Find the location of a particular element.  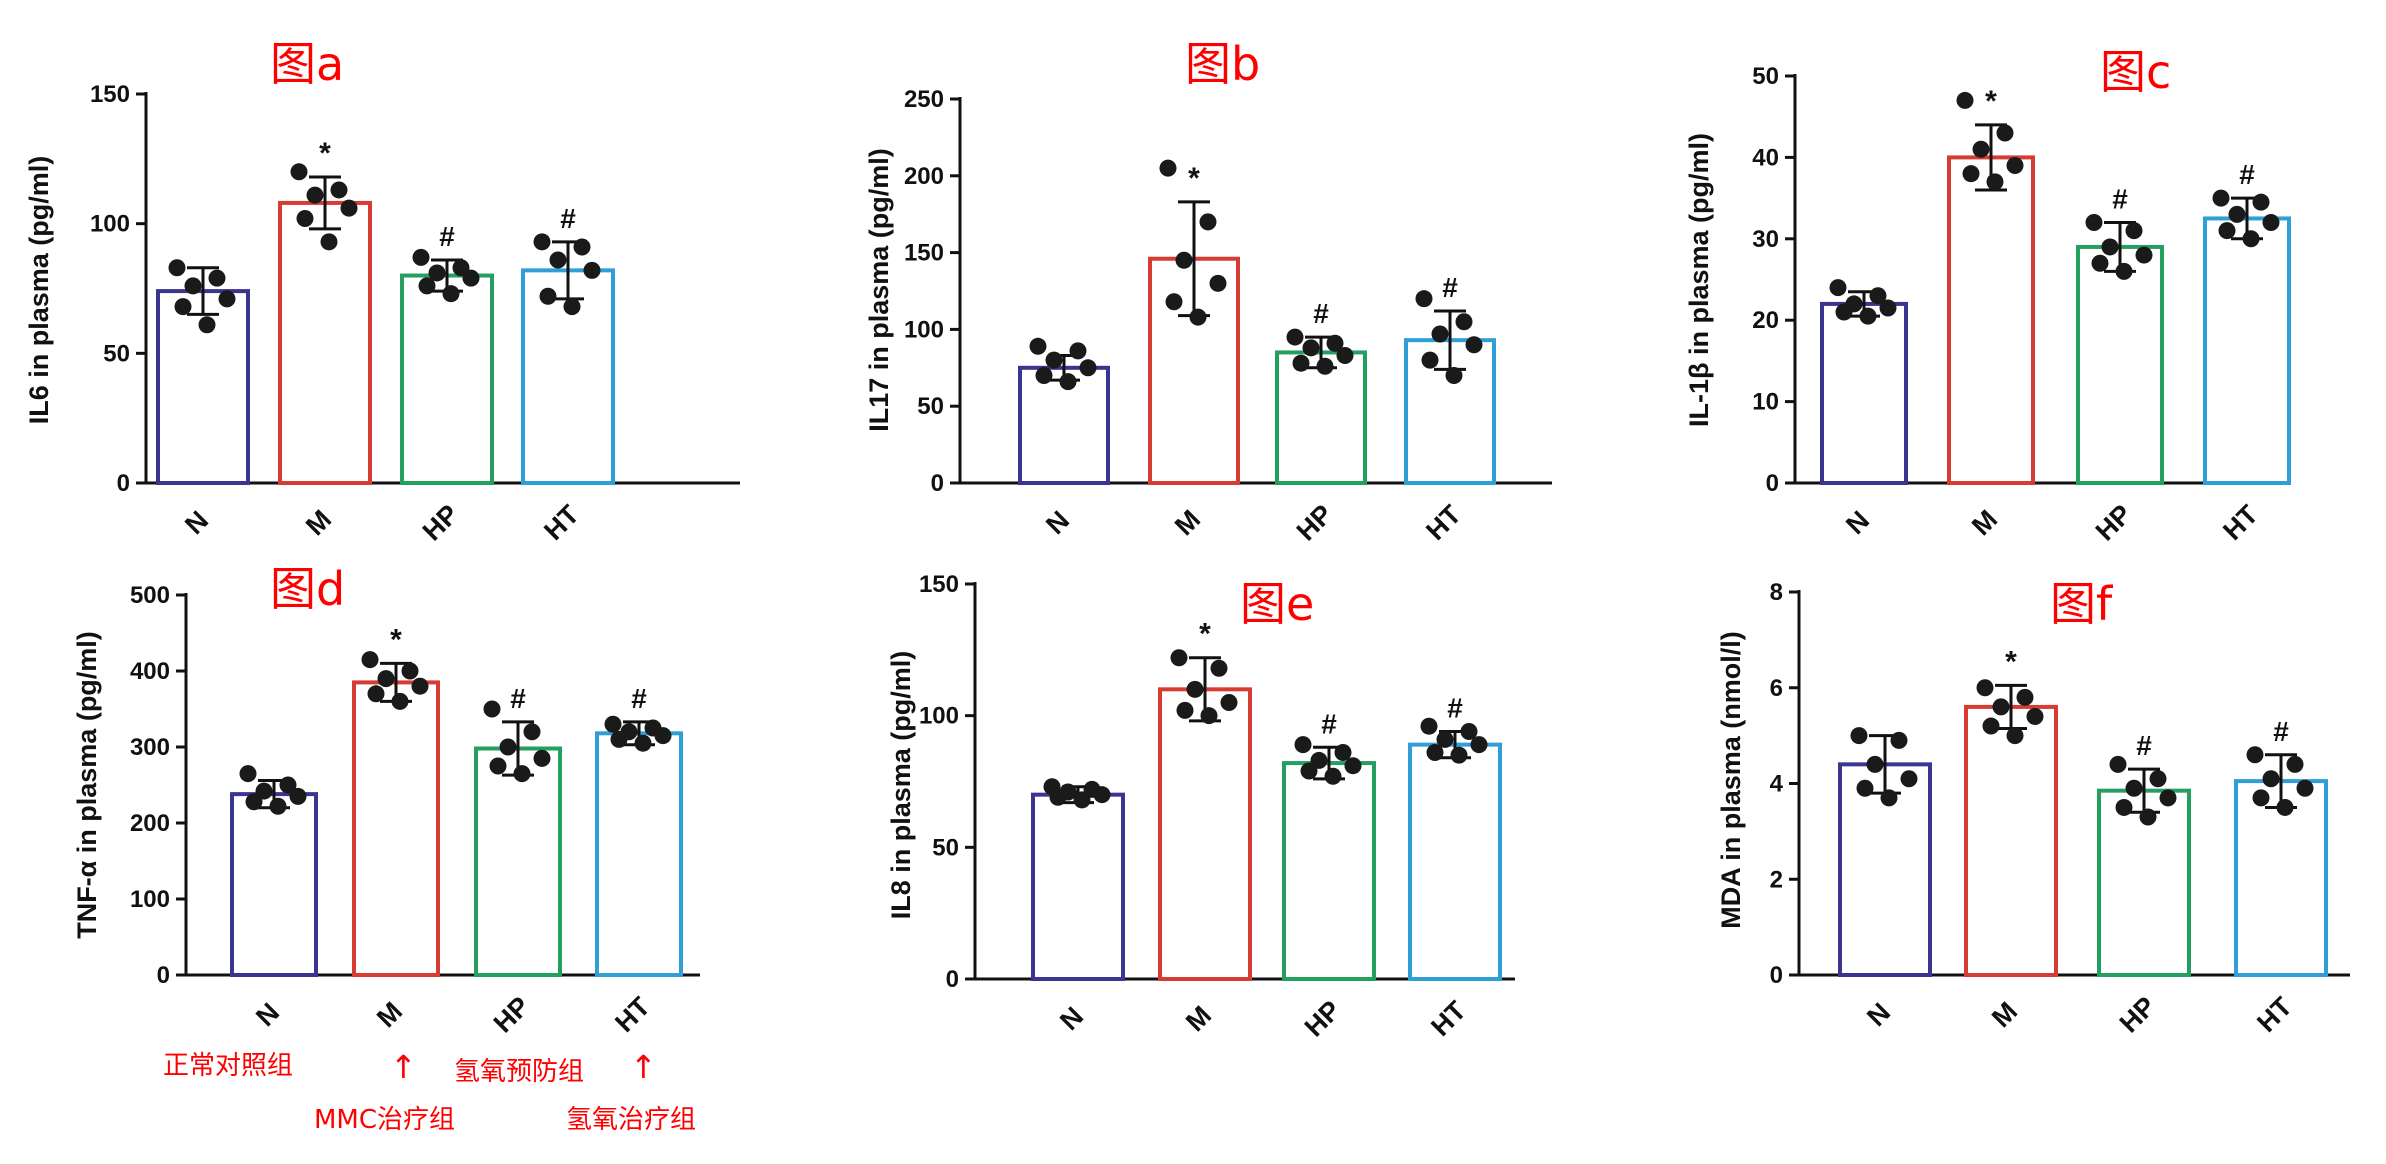

y-tick-label: 50 is located at coordinates (116, 353).